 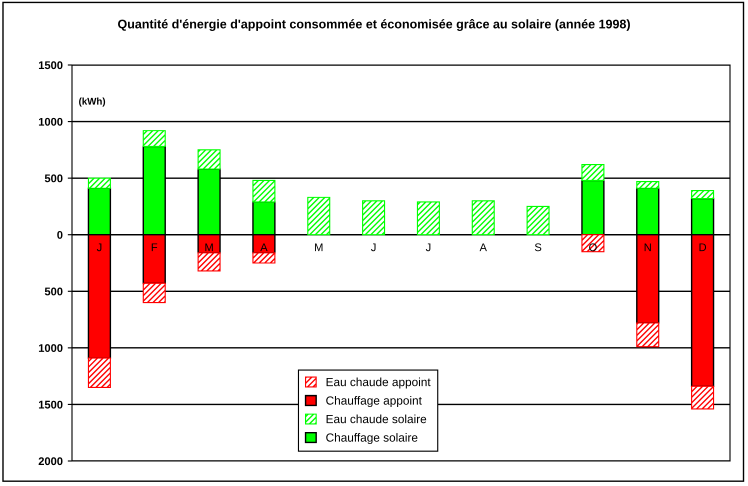 I want to click on legend-label: Chauffage appoint, so click(x=374, y=402).